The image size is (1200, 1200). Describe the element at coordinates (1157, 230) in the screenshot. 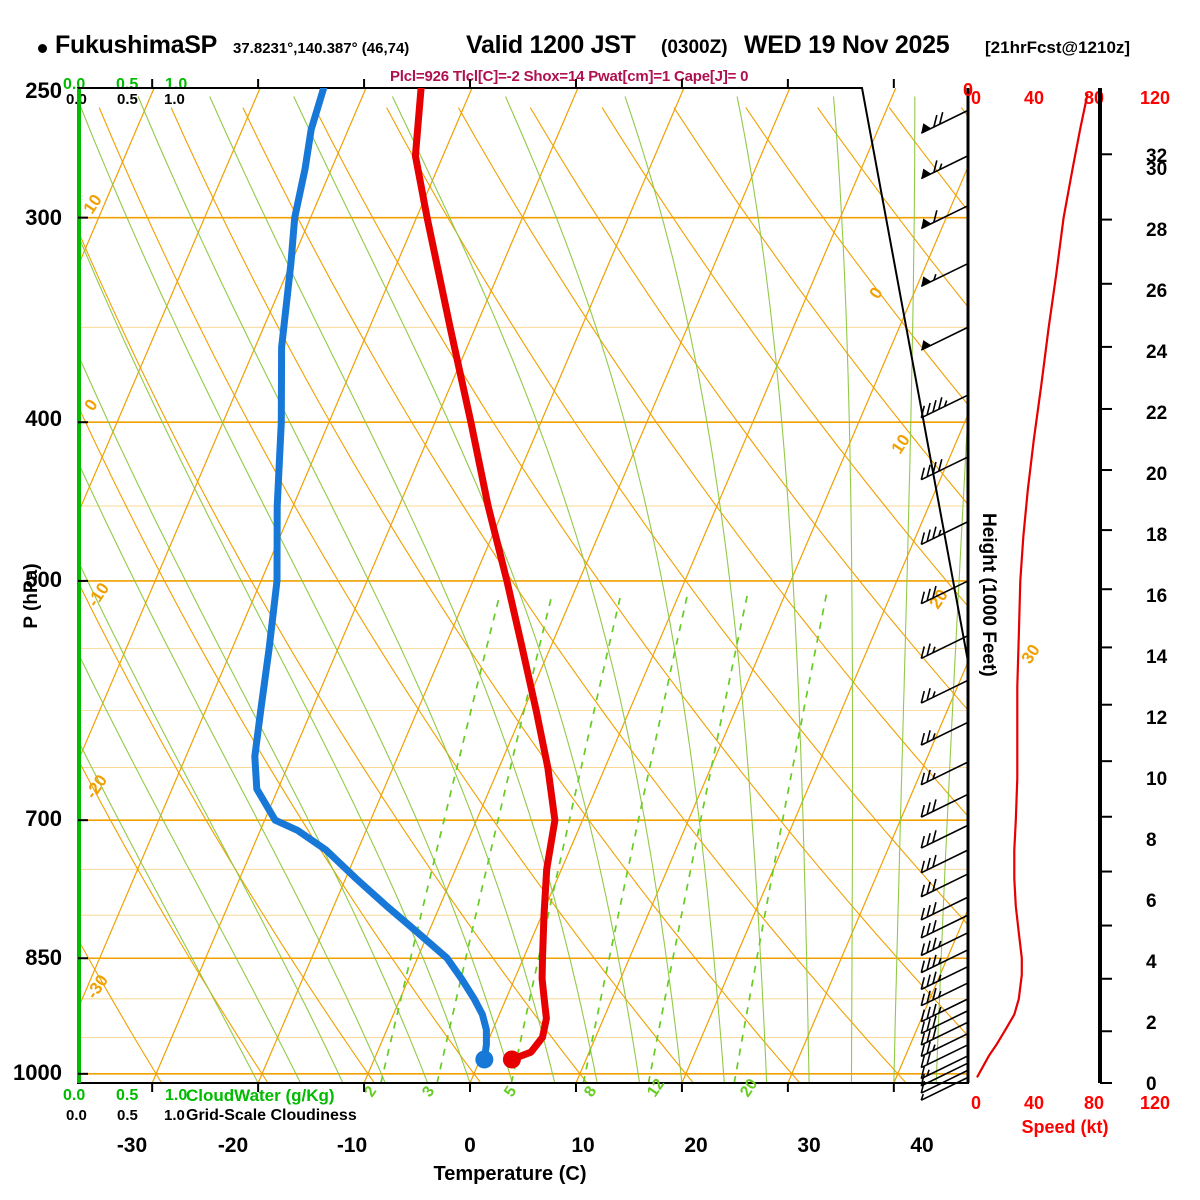

I see `height-tick-28: 28` at that location.